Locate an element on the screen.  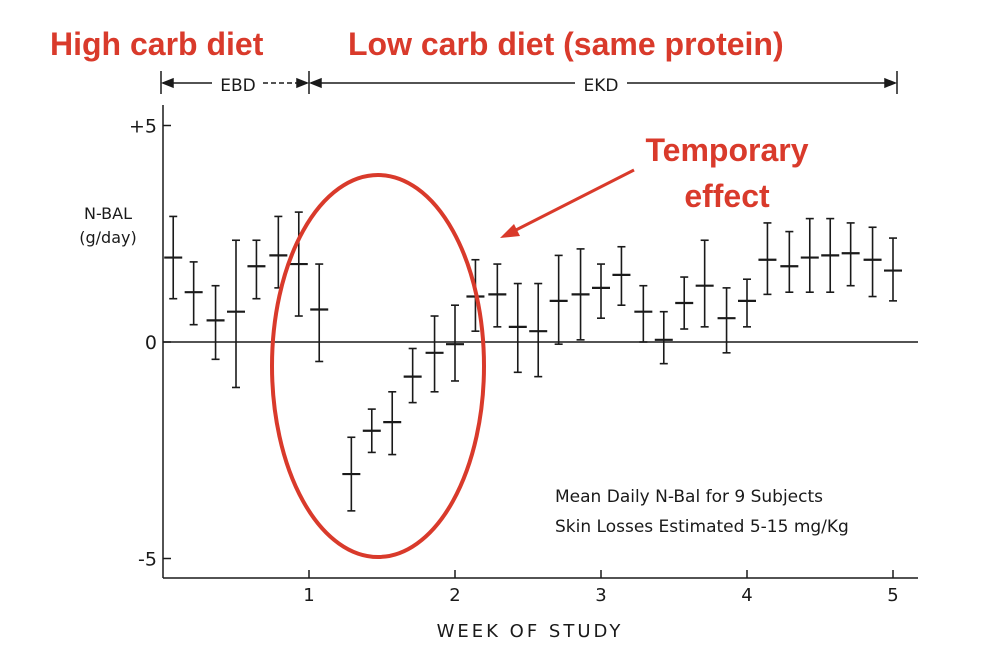
note-line1: Mean Daily N-Bal for 9 Subjects is located at coordinates (689, 497).